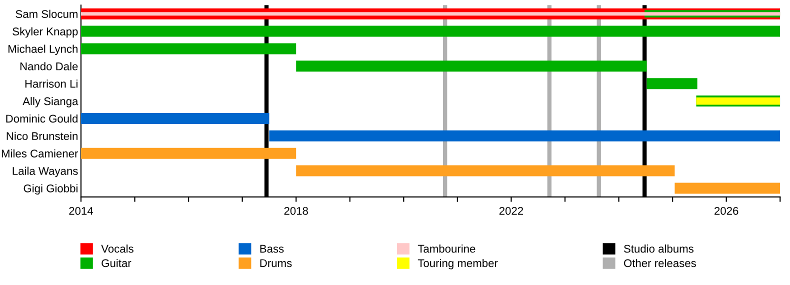  Describe the element at coordinates (458, 264) in the screenshot. I see `legend-label: Touring member` at that location.